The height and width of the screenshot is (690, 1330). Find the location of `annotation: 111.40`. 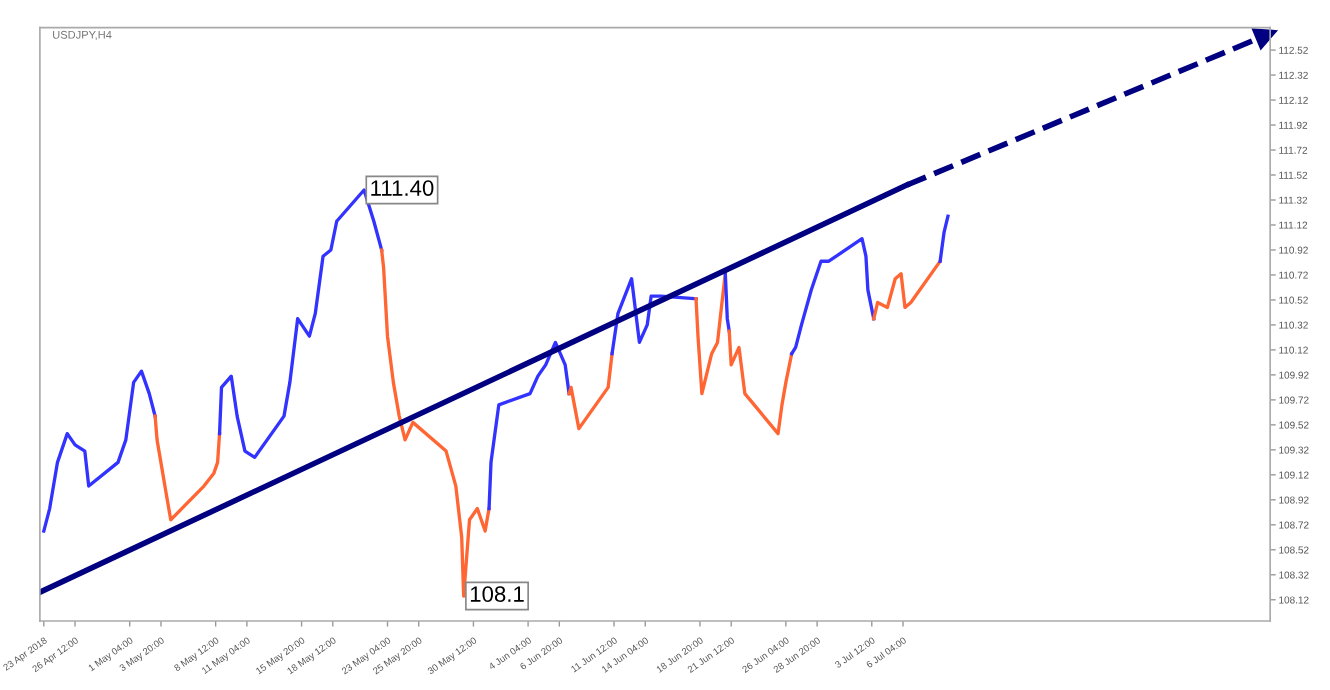

annotation: 111.40 is located at coordinates (402, 188).